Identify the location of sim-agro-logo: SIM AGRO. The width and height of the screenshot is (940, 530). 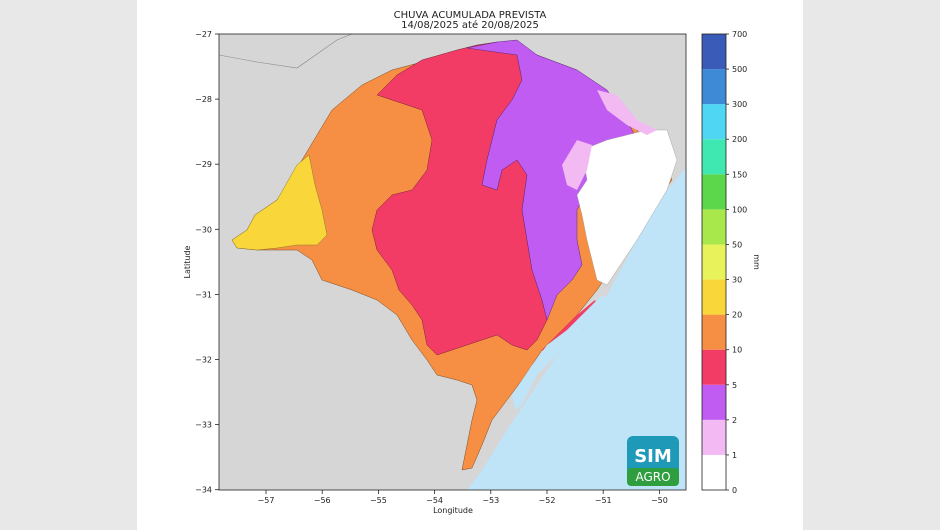
(653, 461).